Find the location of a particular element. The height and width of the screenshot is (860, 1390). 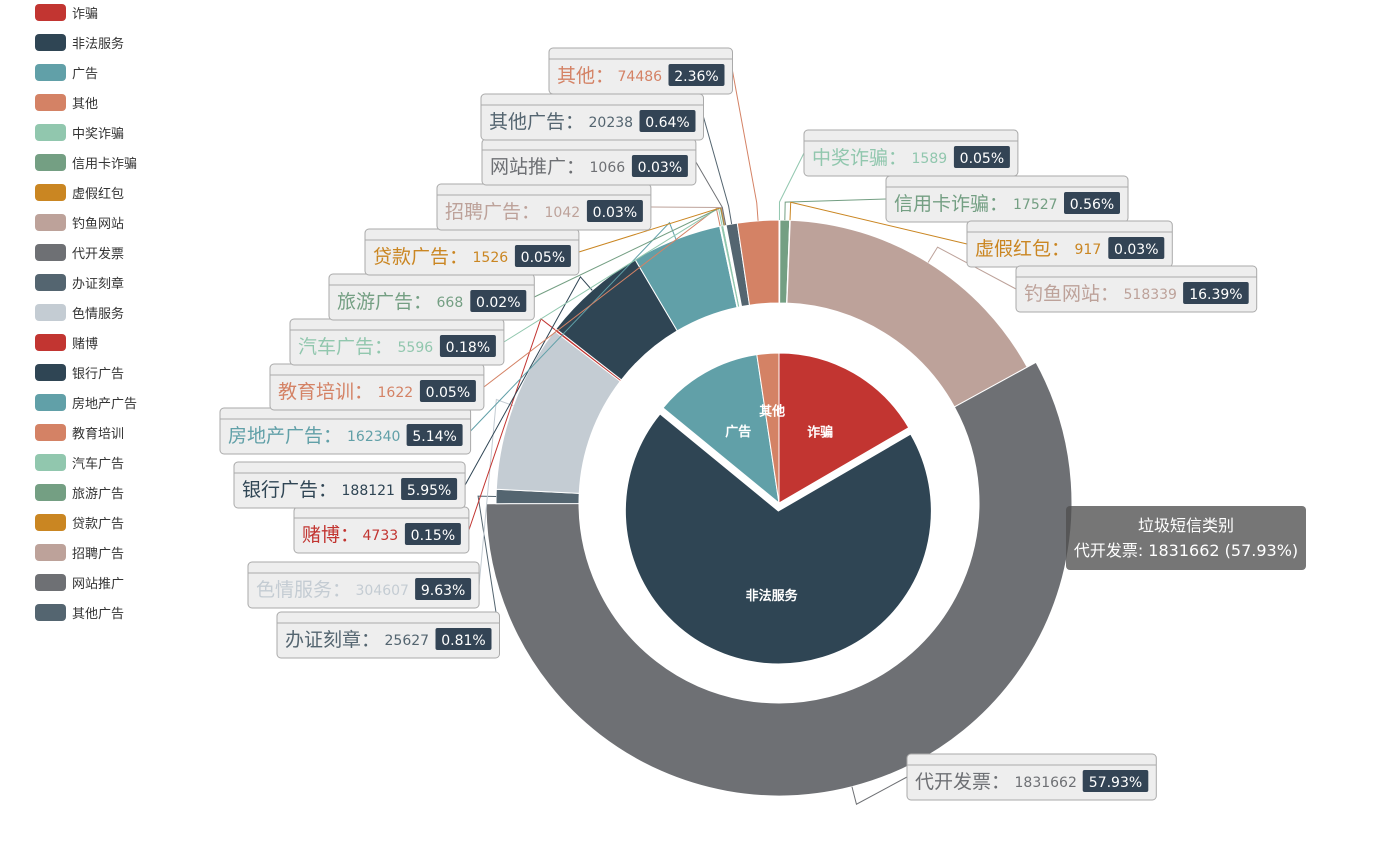

outer-slice-label: 其他广告： 20238 0.64% is located at coordinates (592, 117).